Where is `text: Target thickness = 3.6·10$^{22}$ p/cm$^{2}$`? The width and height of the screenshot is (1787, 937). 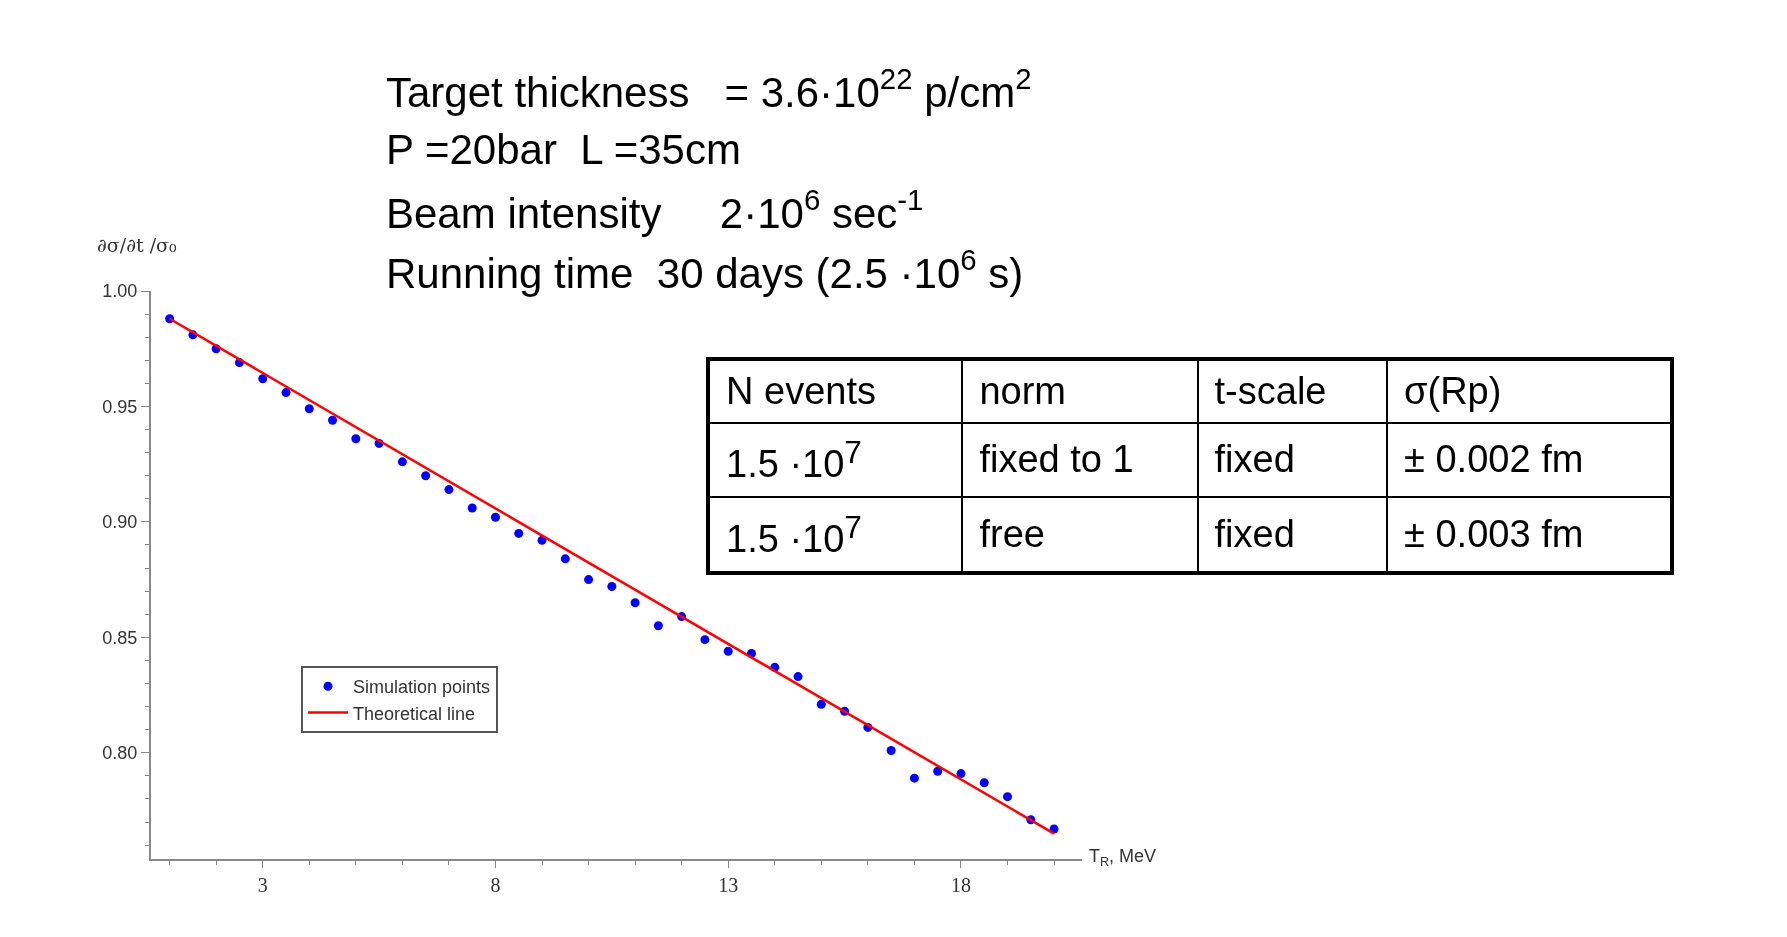
text: Target thickness = 3.6·10$^{22}$ p/cm$^{2}$ is located at coordinates (709, 89).